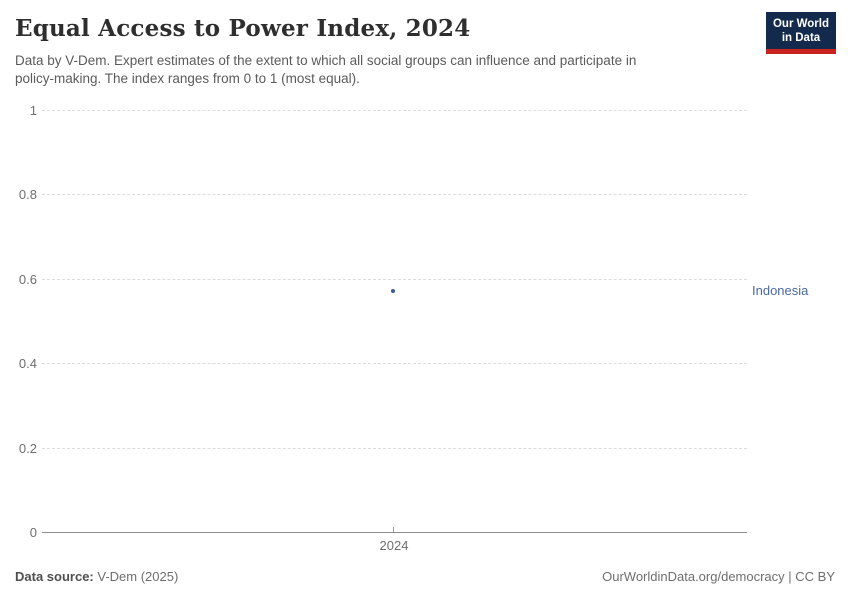  I want to click on x-tick-label: 2024, so click(394, 545).